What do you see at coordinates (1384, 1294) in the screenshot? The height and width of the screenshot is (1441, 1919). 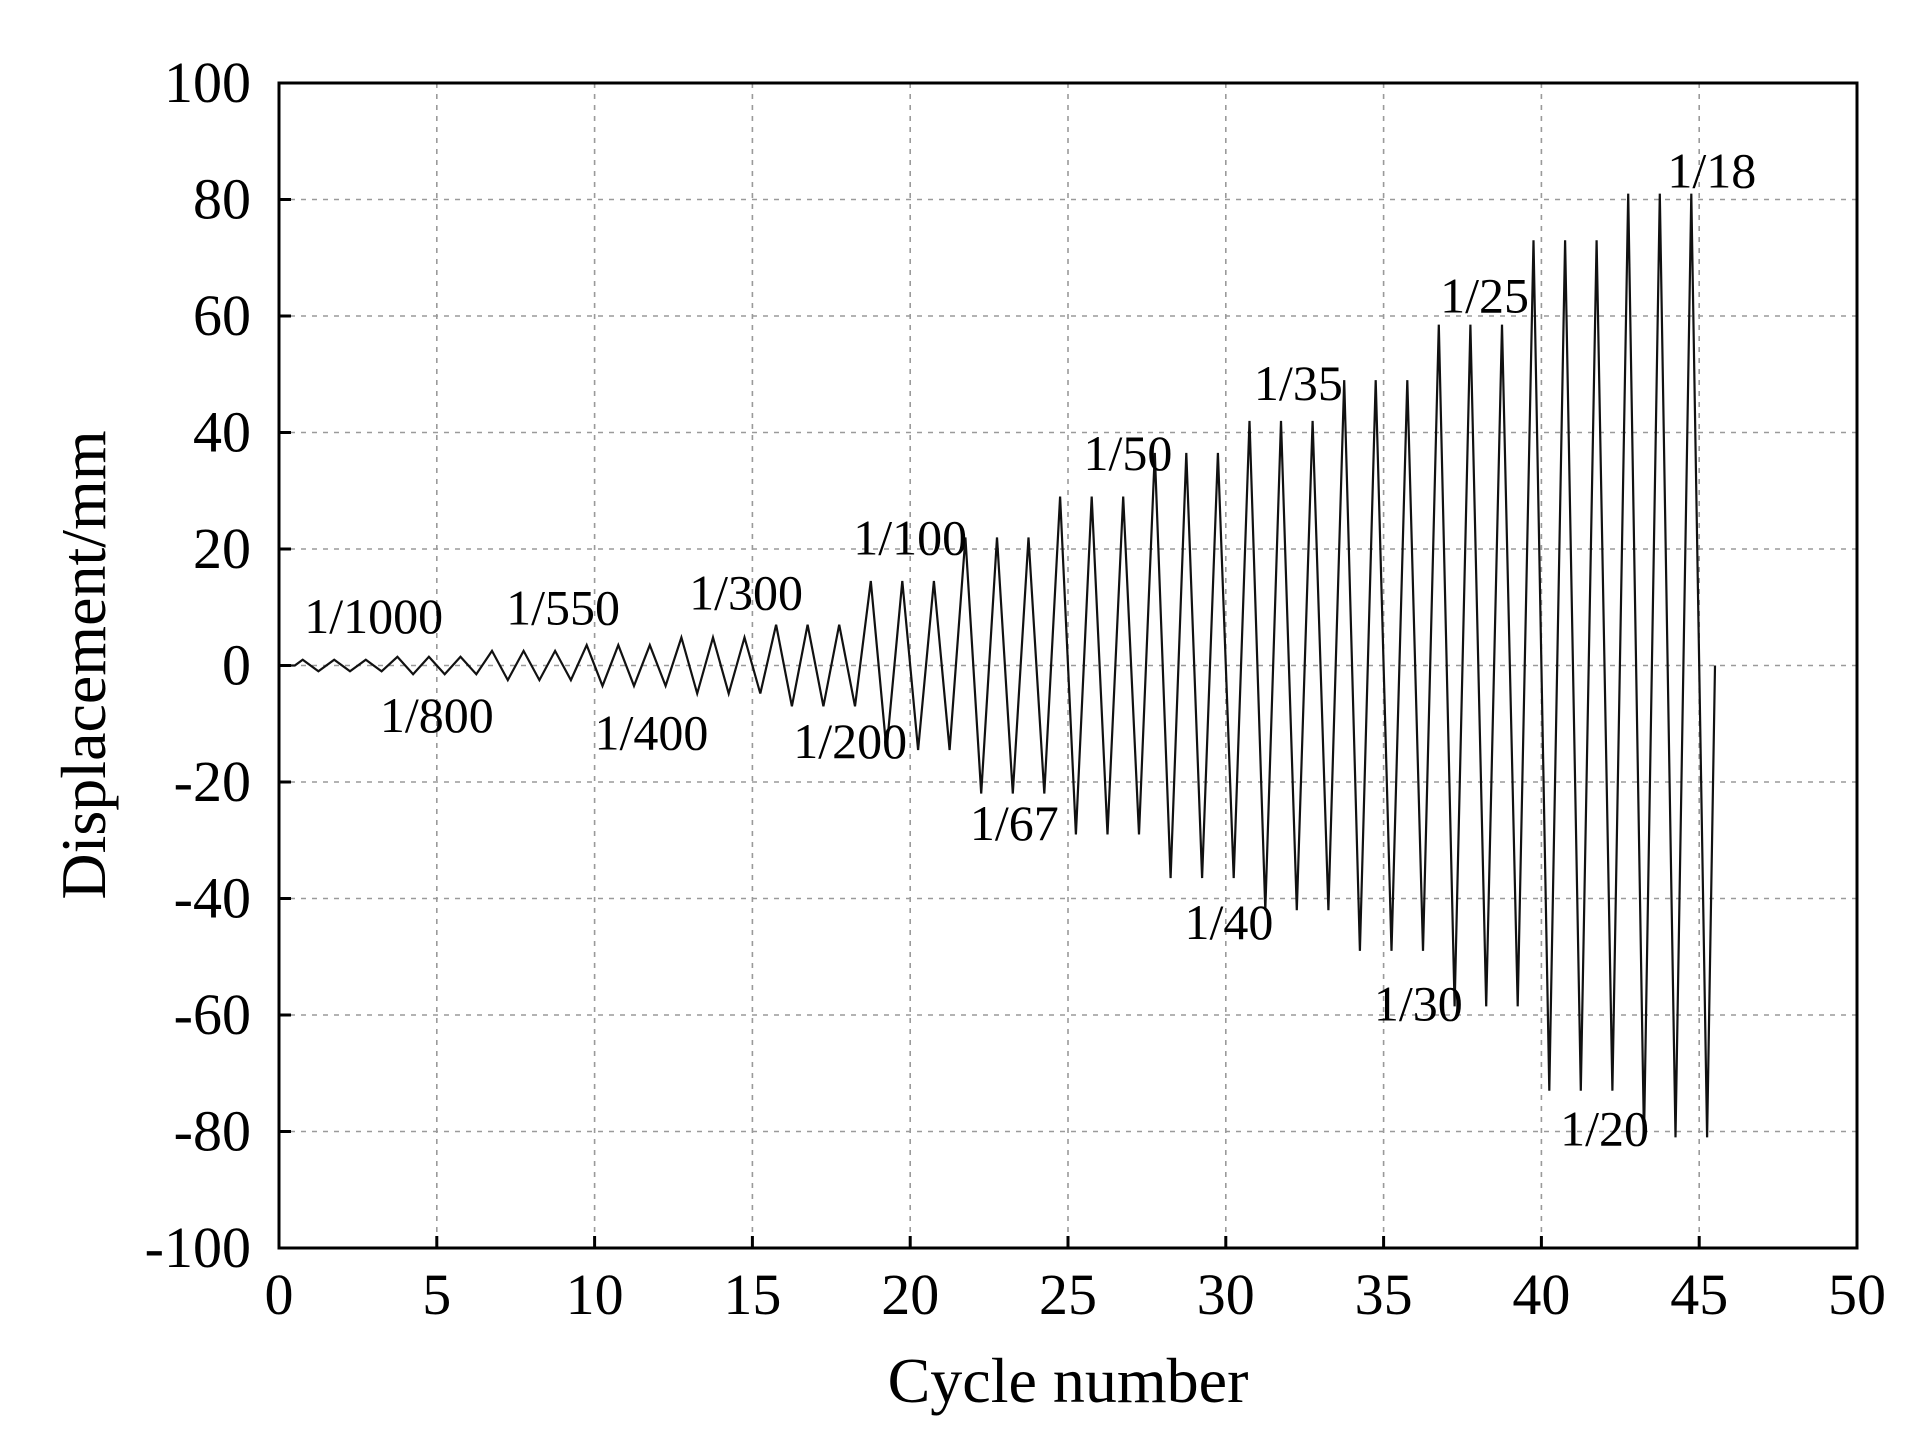 I see `x-tick-label: 35` at bounding box center [1384, 1294].